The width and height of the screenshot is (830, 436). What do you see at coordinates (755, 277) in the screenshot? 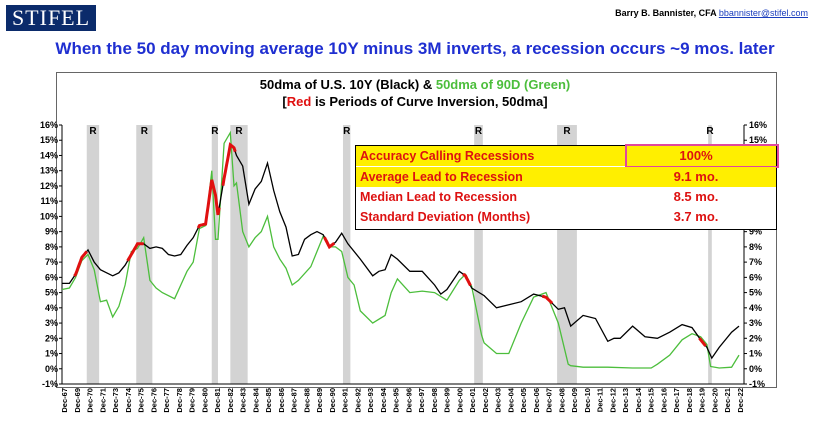
I see `y-tick-label-right: 6%` at bounding box center [755, 277].